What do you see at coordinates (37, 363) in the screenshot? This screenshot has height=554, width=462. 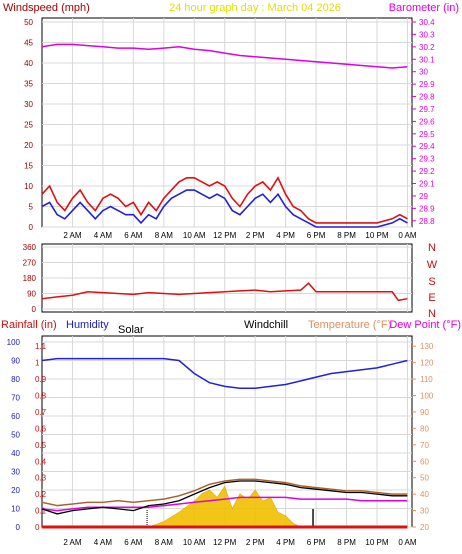 I see `rainfall-tick-label: 1` at bounding box center [37, 363].